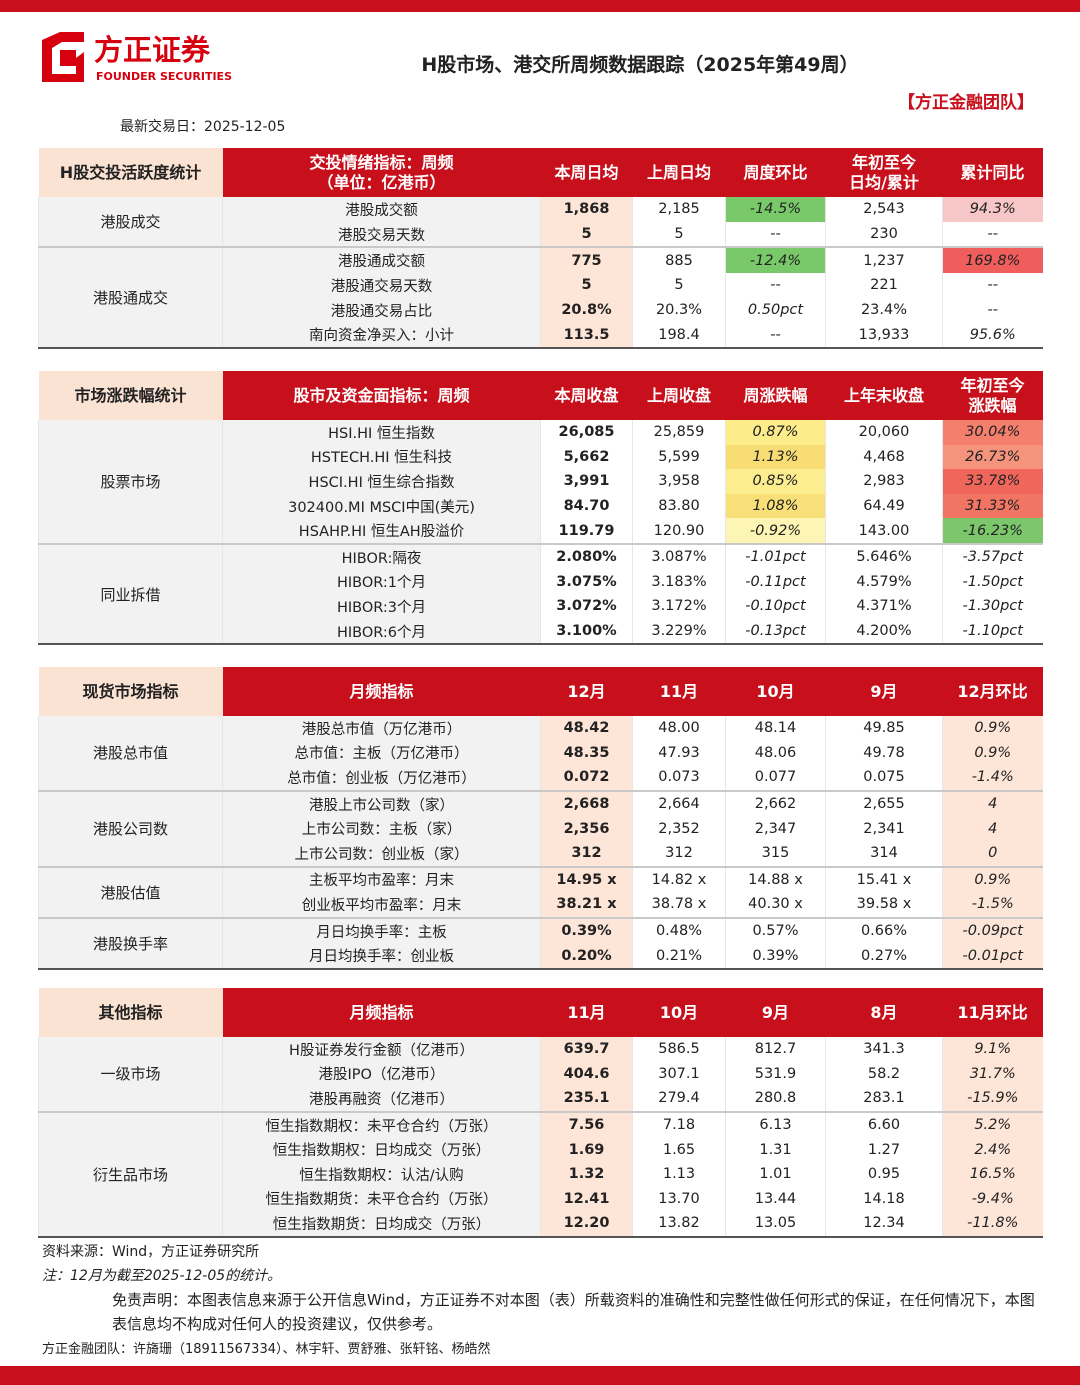  Describe the element at coordinates (884, 531) in the screenshot. I see `cell: 143.00` at that location.